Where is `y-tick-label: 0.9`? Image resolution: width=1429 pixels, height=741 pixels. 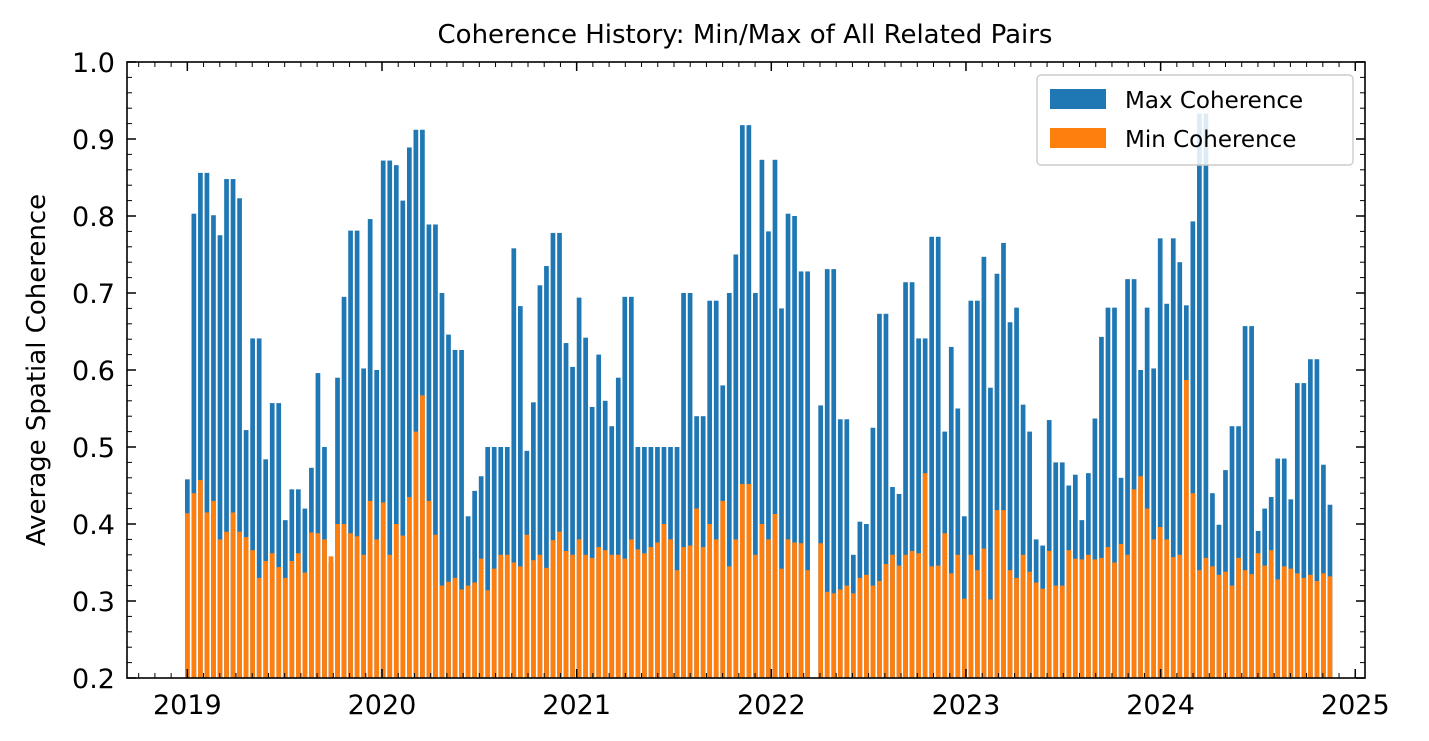
y-tick-label: 0.9 is located at coordinates (93, 140).